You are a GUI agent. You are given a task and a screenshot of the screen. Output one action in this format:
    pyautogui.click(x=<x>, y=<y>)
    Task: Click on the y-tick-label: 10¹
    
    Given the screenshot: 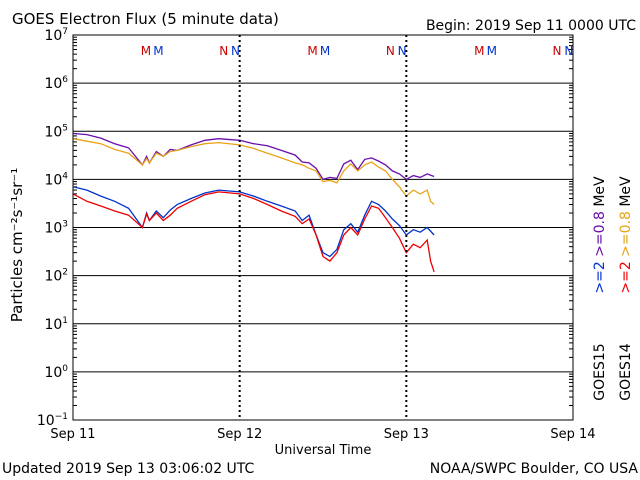 What is the action you would take?
    pyautogui.click(x=56, y=324)
    